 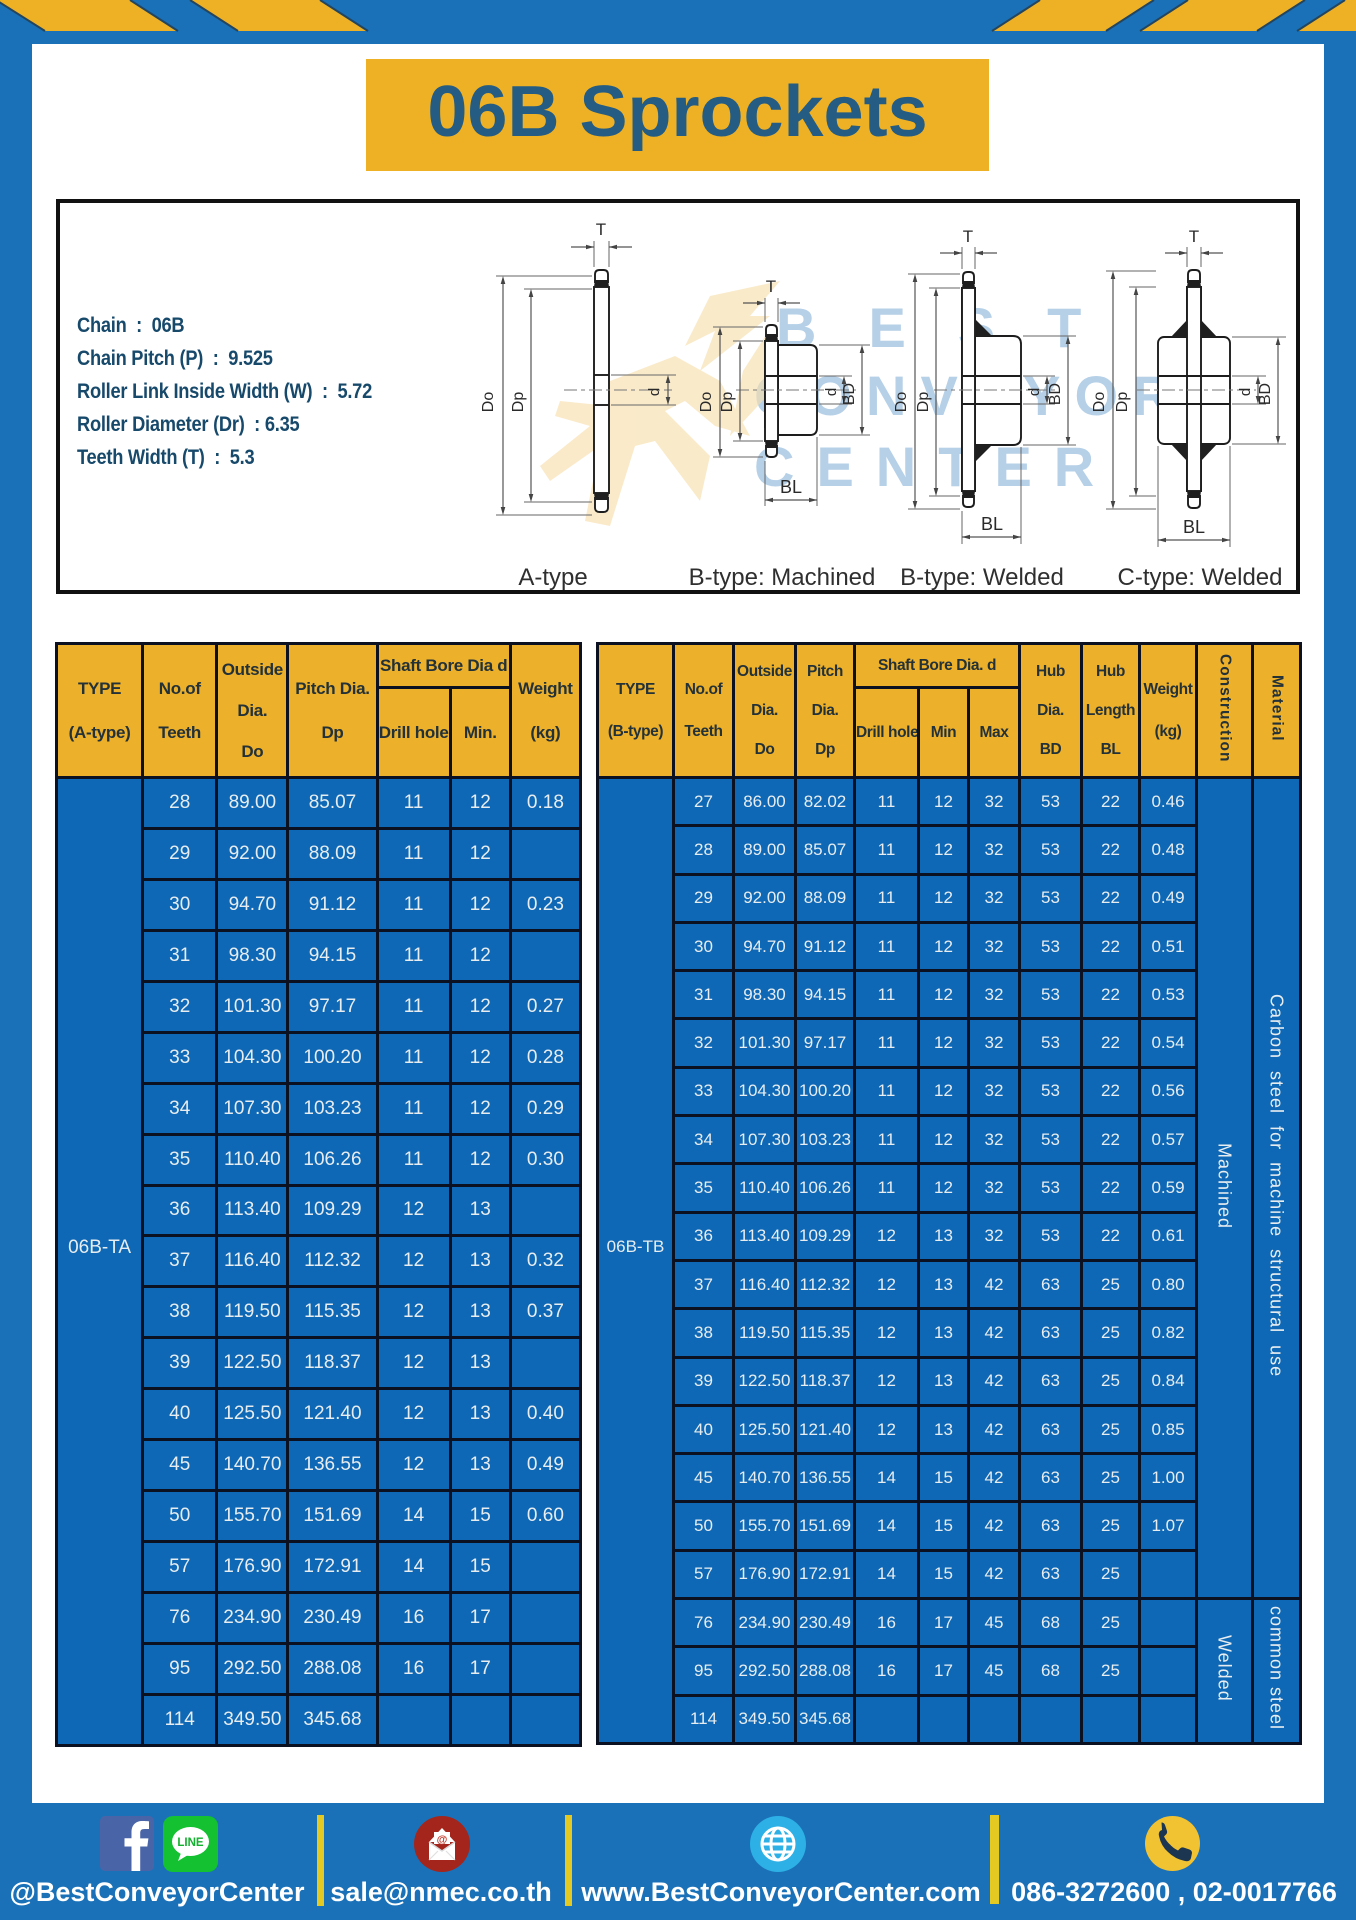 I want to click on svg-text: LINE, so click(x=190, y=1843).